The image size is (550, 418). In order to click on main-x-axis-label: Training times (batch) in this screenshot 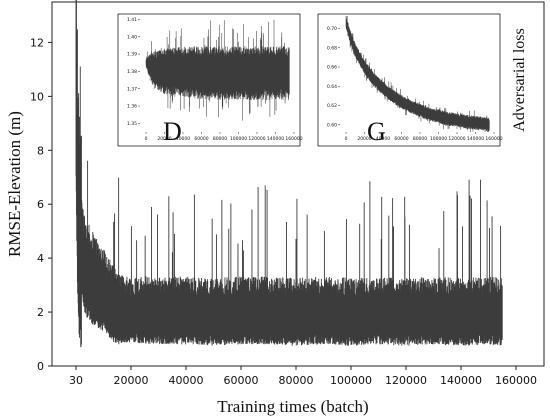, I will do `click(292, 406)`.